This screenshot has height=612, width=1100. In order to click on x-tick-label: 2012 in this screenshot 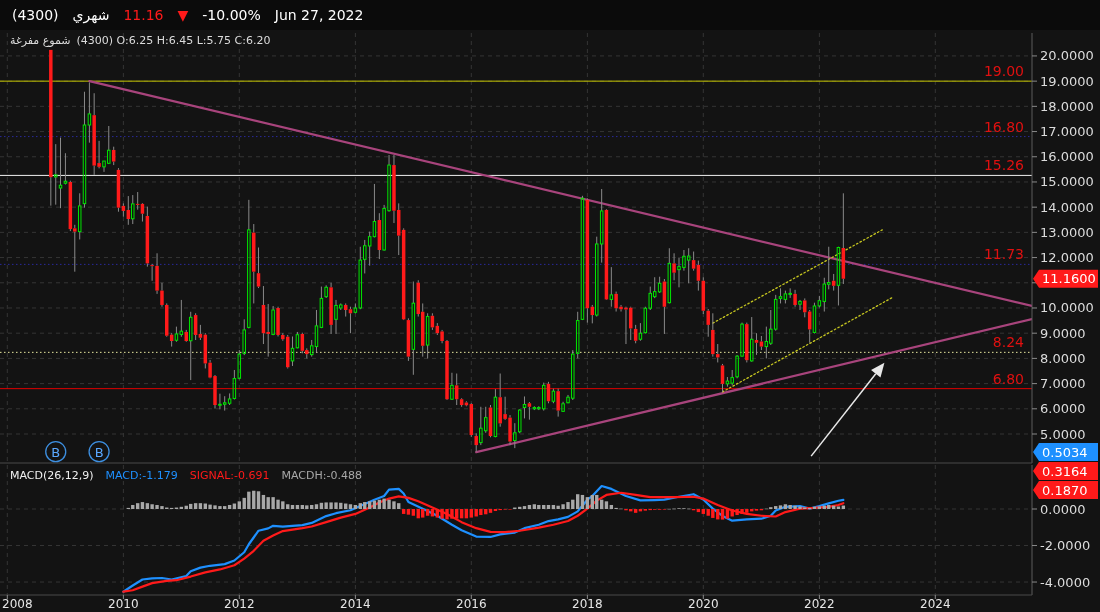, I will do `click(239, 604)`.